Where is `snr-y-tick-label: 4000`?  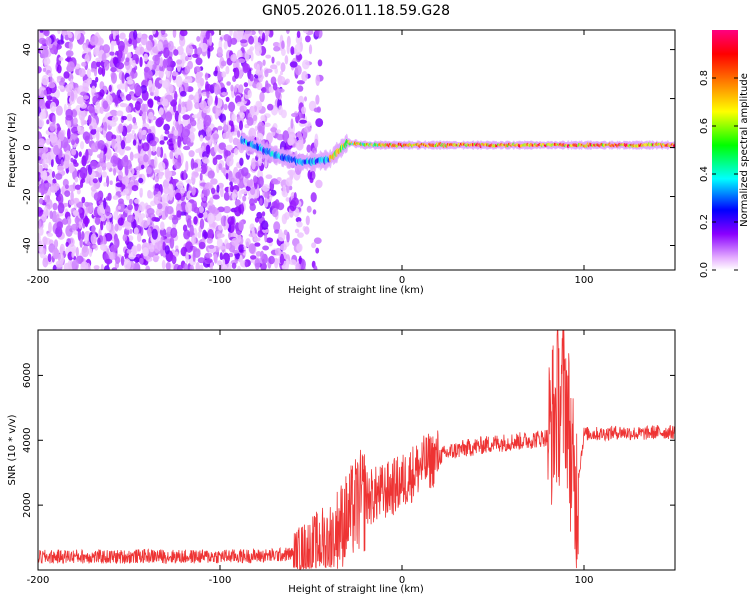 snr-y-tick-label: 4000 is located at coordinates (27, 440).